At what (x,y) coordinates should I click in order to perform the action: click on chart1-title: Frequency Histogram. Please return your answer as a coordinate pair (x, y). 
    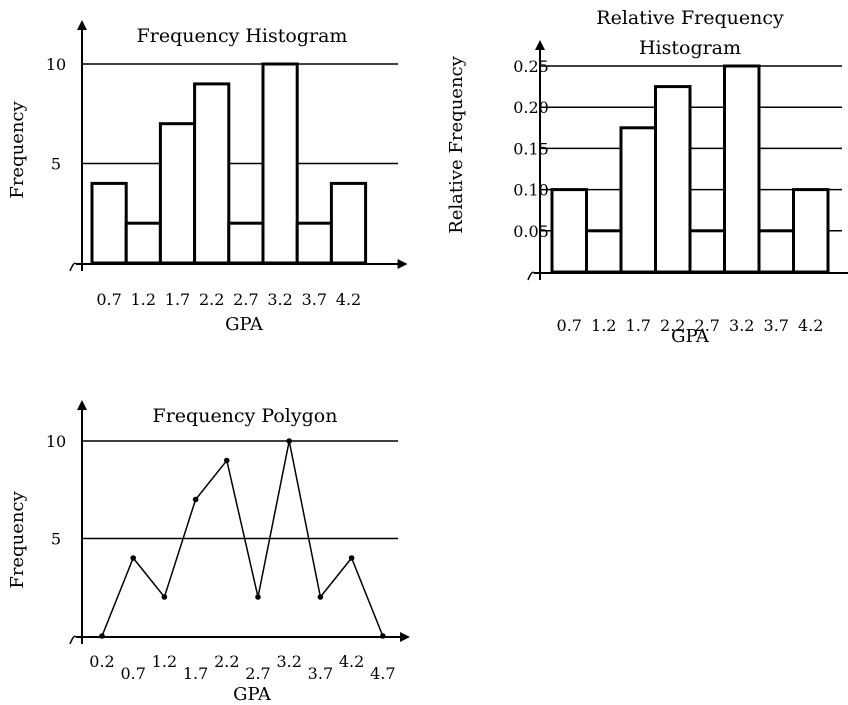
    Looking at the image, I should click on (242, 36).